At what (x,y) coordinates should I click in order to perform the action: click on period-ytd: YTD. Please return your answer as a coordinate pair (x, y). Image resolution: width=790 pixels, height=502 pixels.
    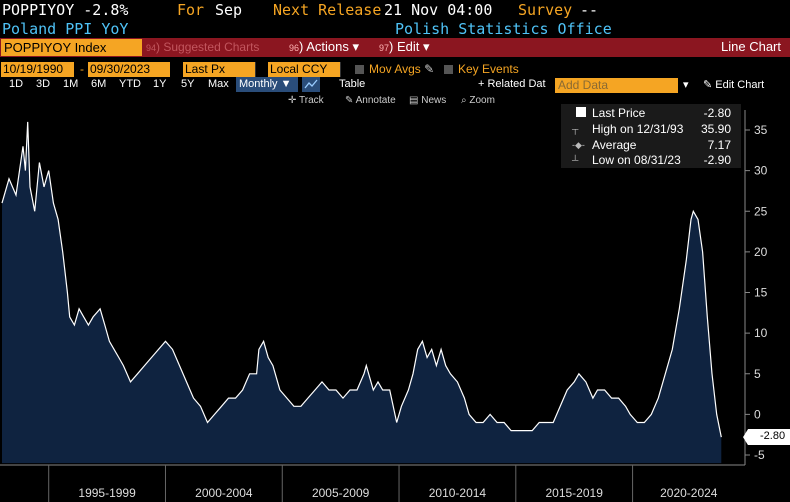
    Looking at the image, I should click on (130, 84).